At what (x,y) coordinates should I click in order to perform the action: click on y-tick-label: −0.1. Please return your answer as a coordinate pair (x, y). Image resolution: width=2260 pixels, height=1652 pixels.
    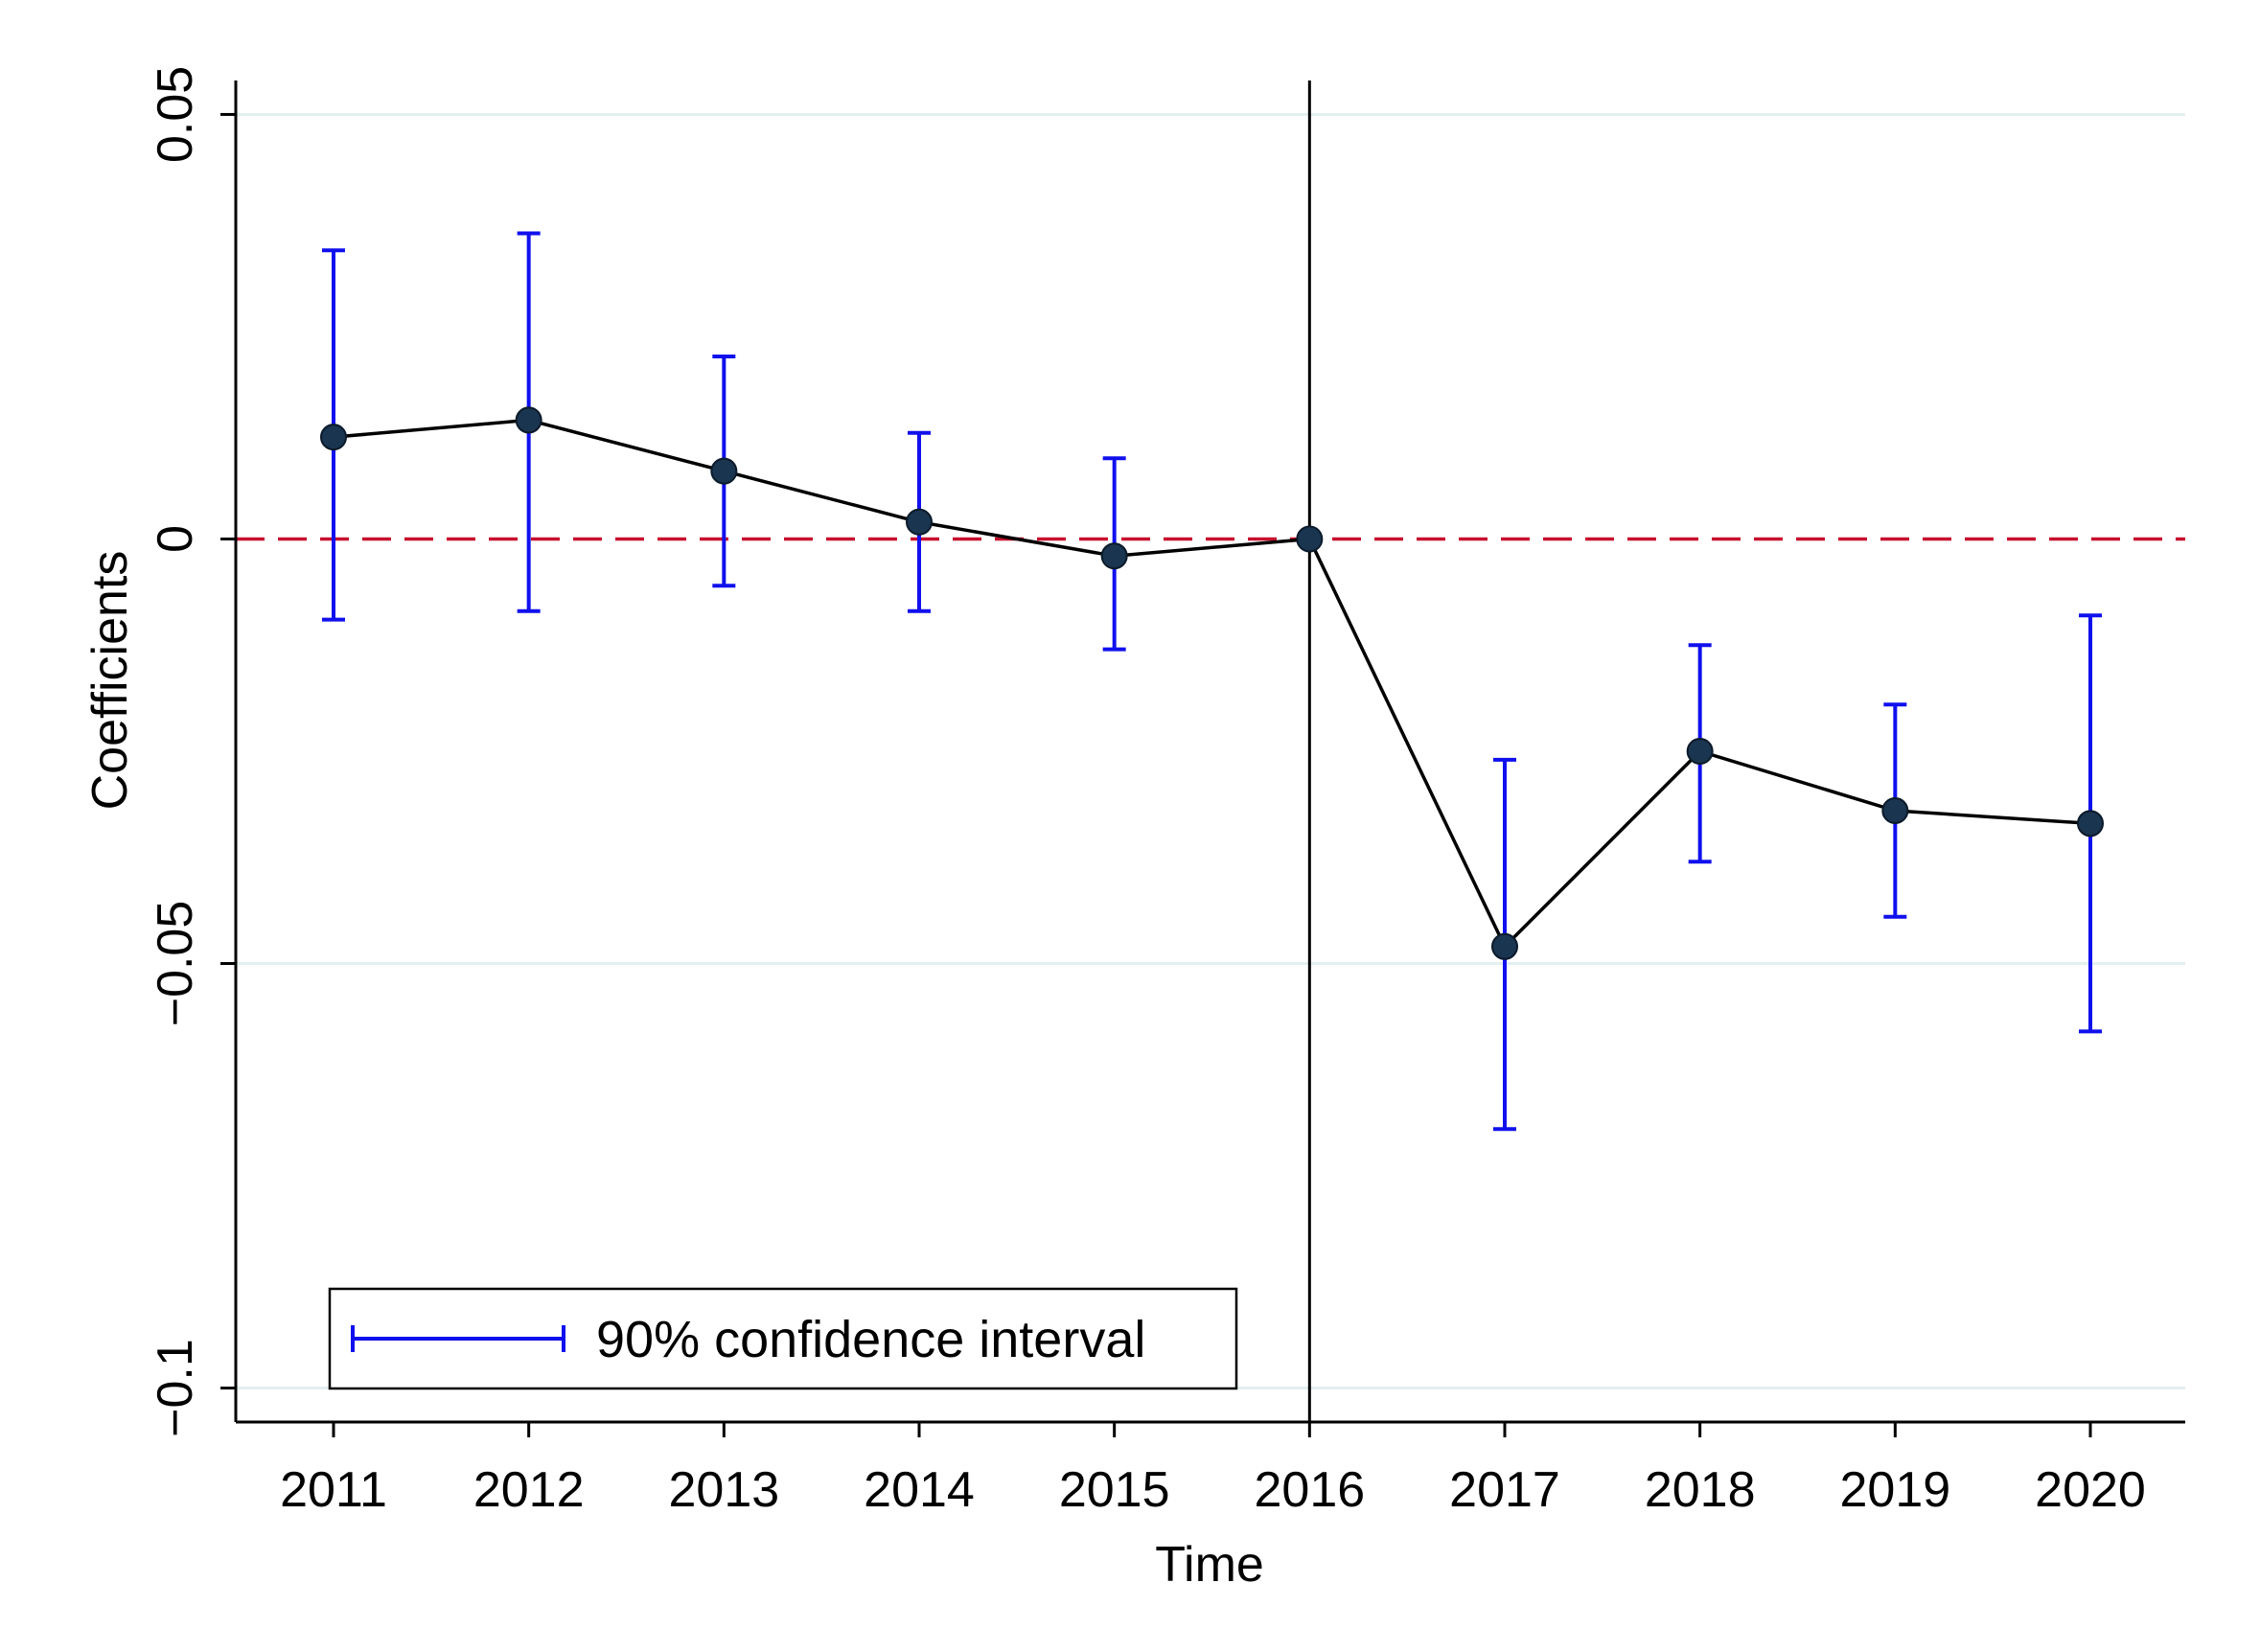
    Looking at the image, I should click on (176, 1388).